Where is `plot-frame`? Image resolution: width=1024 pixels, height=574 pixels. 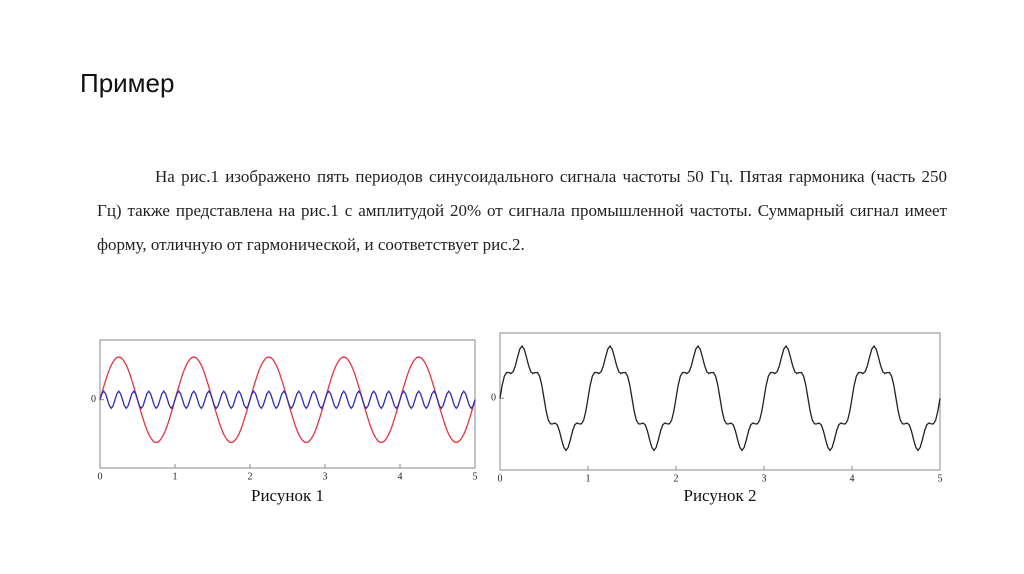
plot-frame is located at coordinates (287, 404).